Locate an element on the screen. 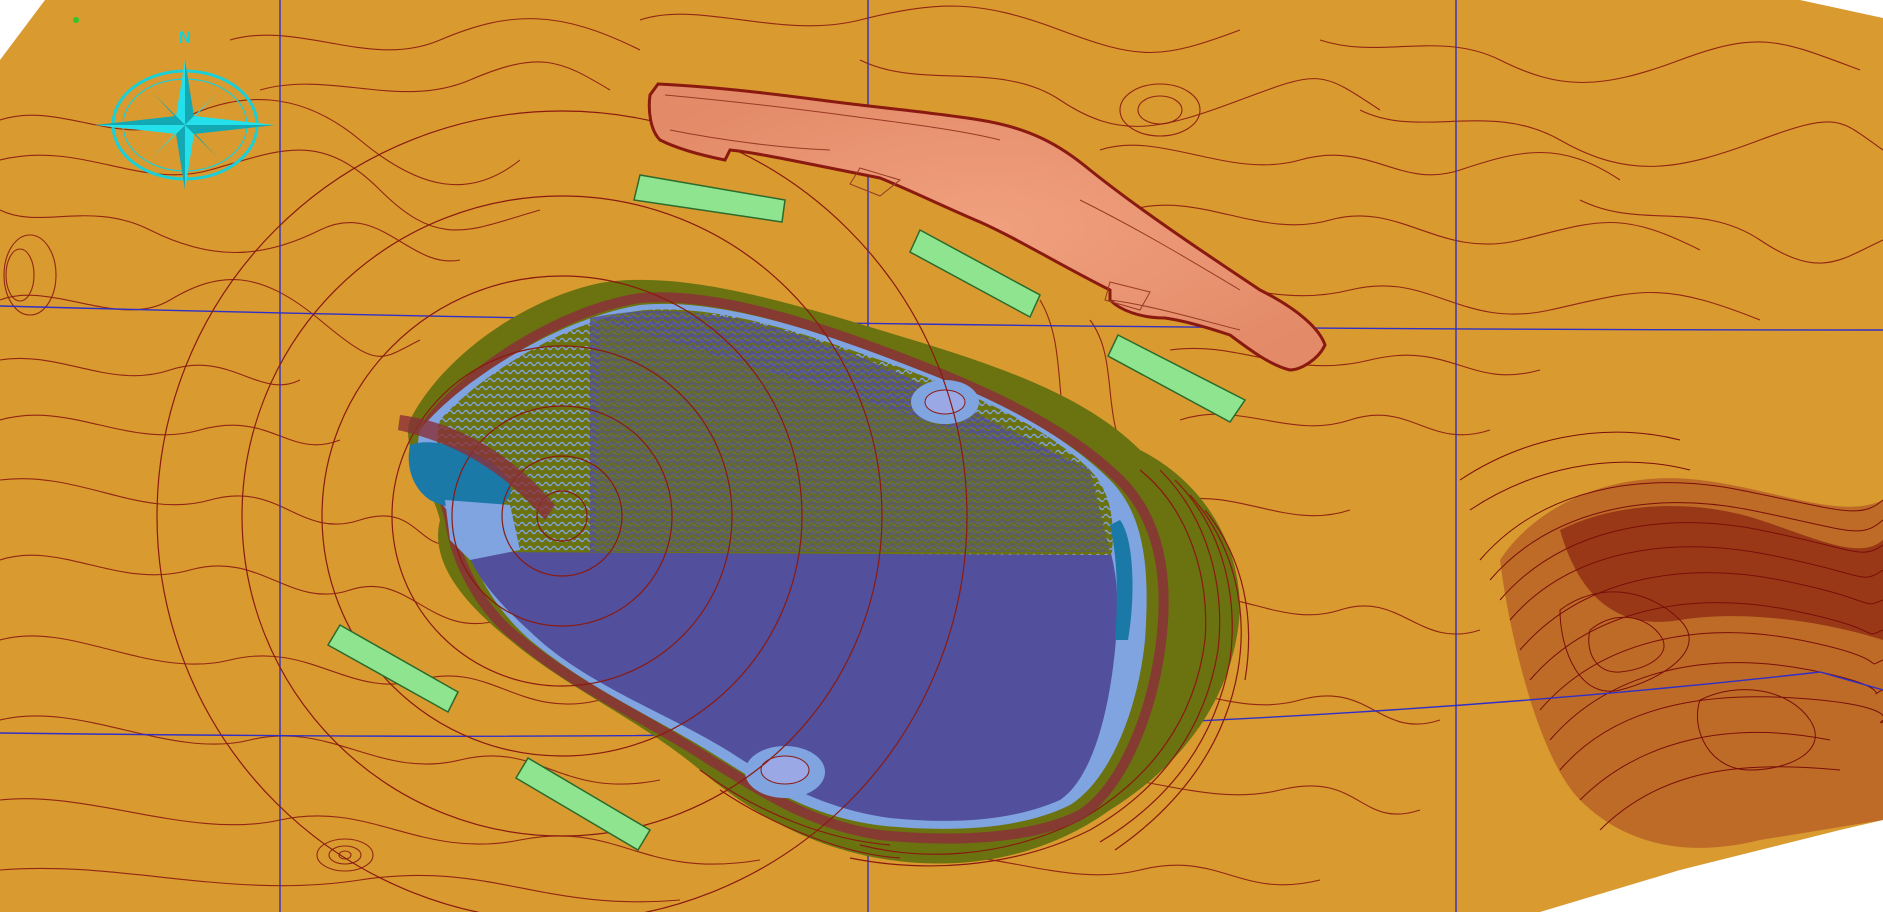 This screenshot has height=912, width=1883. bench-contours is located at coordinates (974, 668).